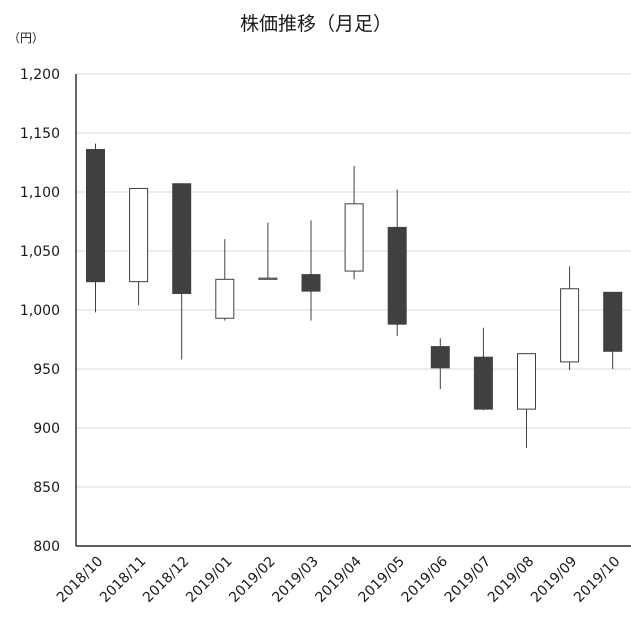  Describe the element at coordinates (40, 193) in the screenshot. I see `y-tick-label: 1,100` at that location.